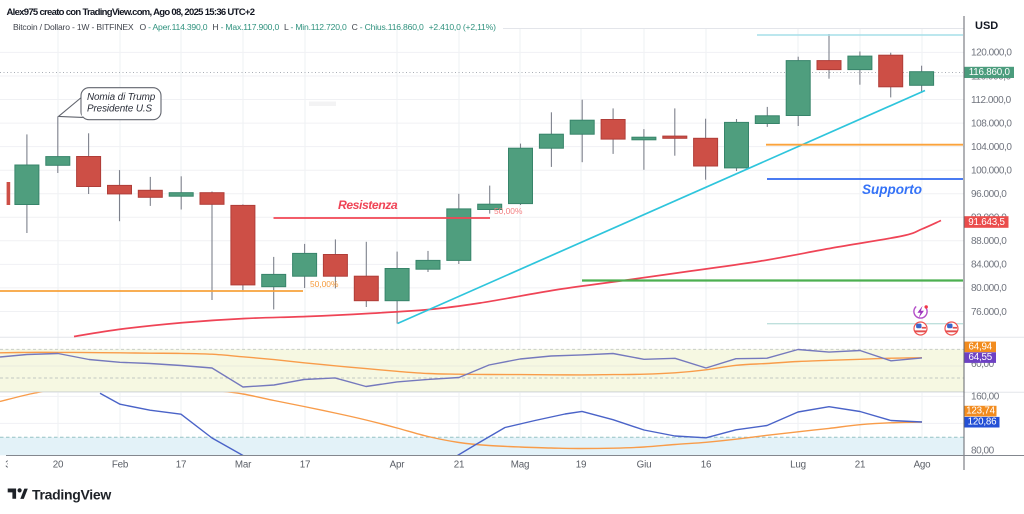 Image resolution: width=1024 pixels, height=514 pixels. What do you see at coordinates (983, 422) in the screenshot?
I see `svg-text: 120,86` at bounding box center [983, 422].